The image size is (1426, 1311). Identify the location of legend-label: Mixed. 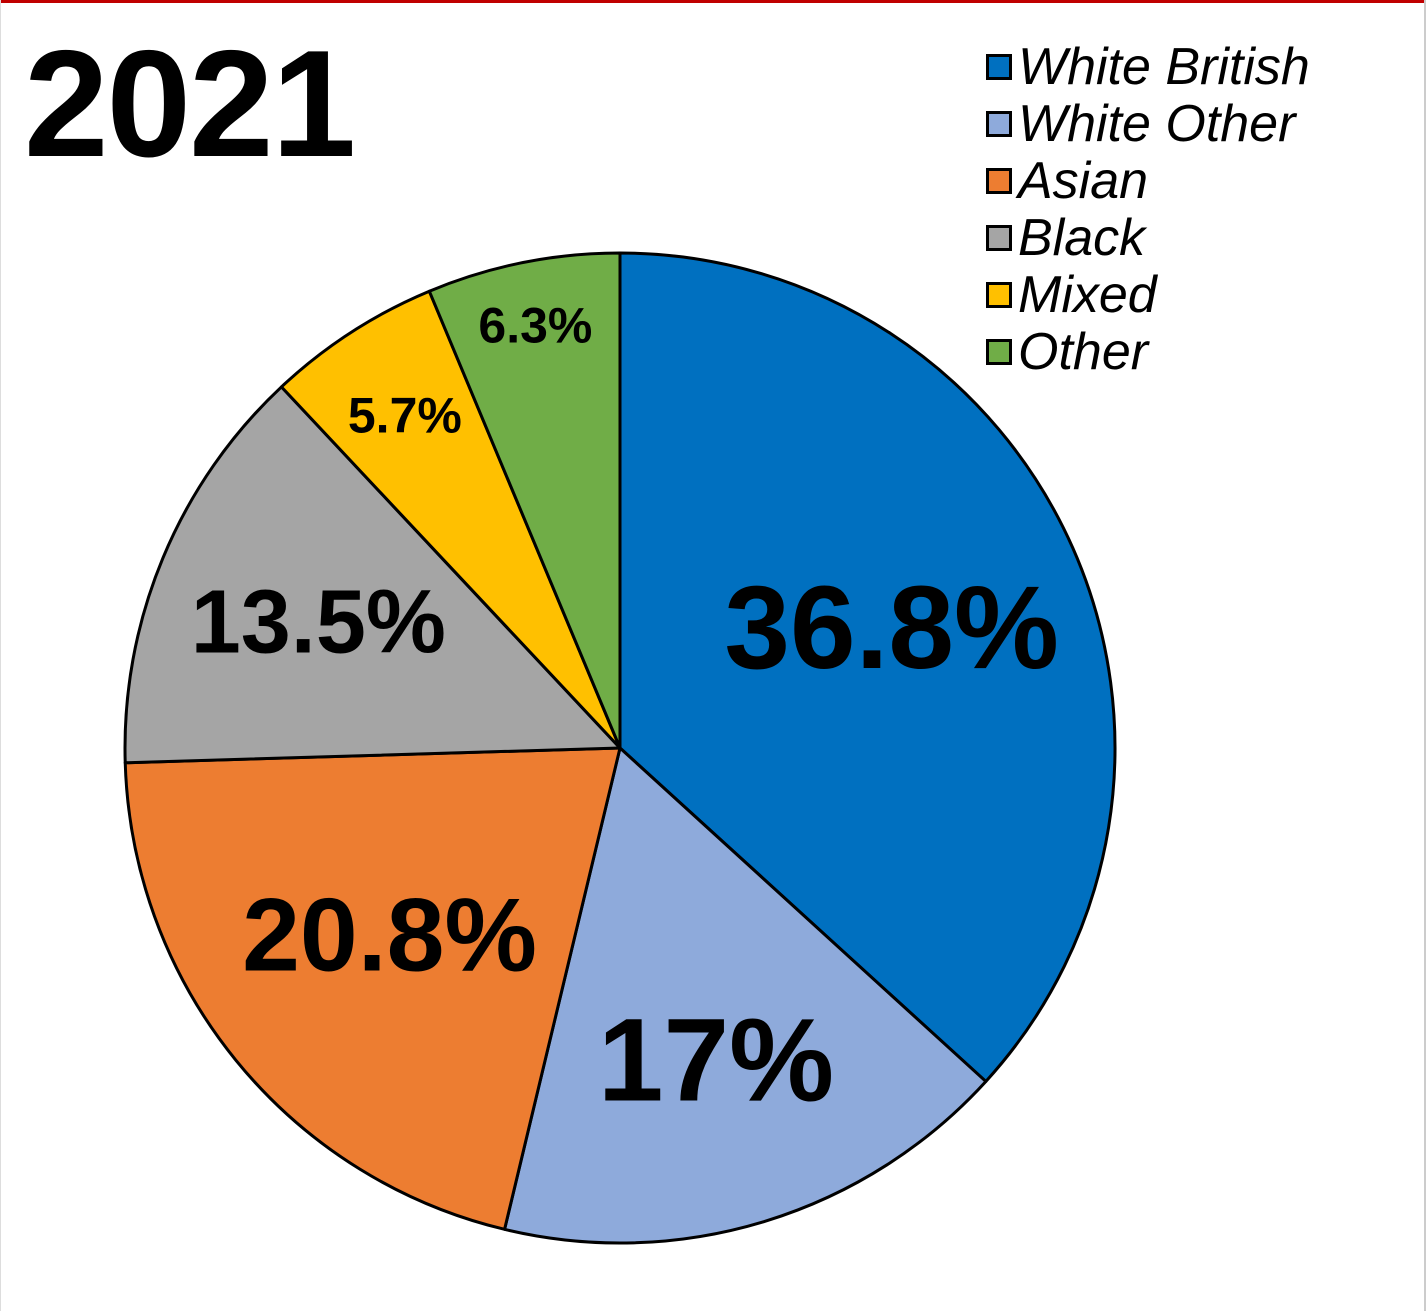
(1087, 294).